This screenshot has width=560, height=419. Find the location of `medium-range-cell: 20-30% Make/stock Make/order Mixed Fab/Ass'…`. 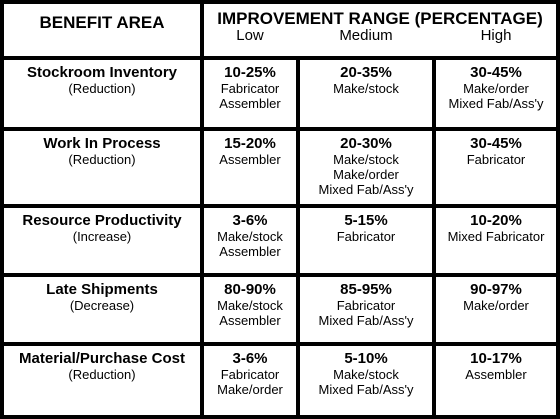

medium-range-cell: 20-30% Make/stock Make/order Mixed Fab/Ass'… is located at coordinates (366, 167).